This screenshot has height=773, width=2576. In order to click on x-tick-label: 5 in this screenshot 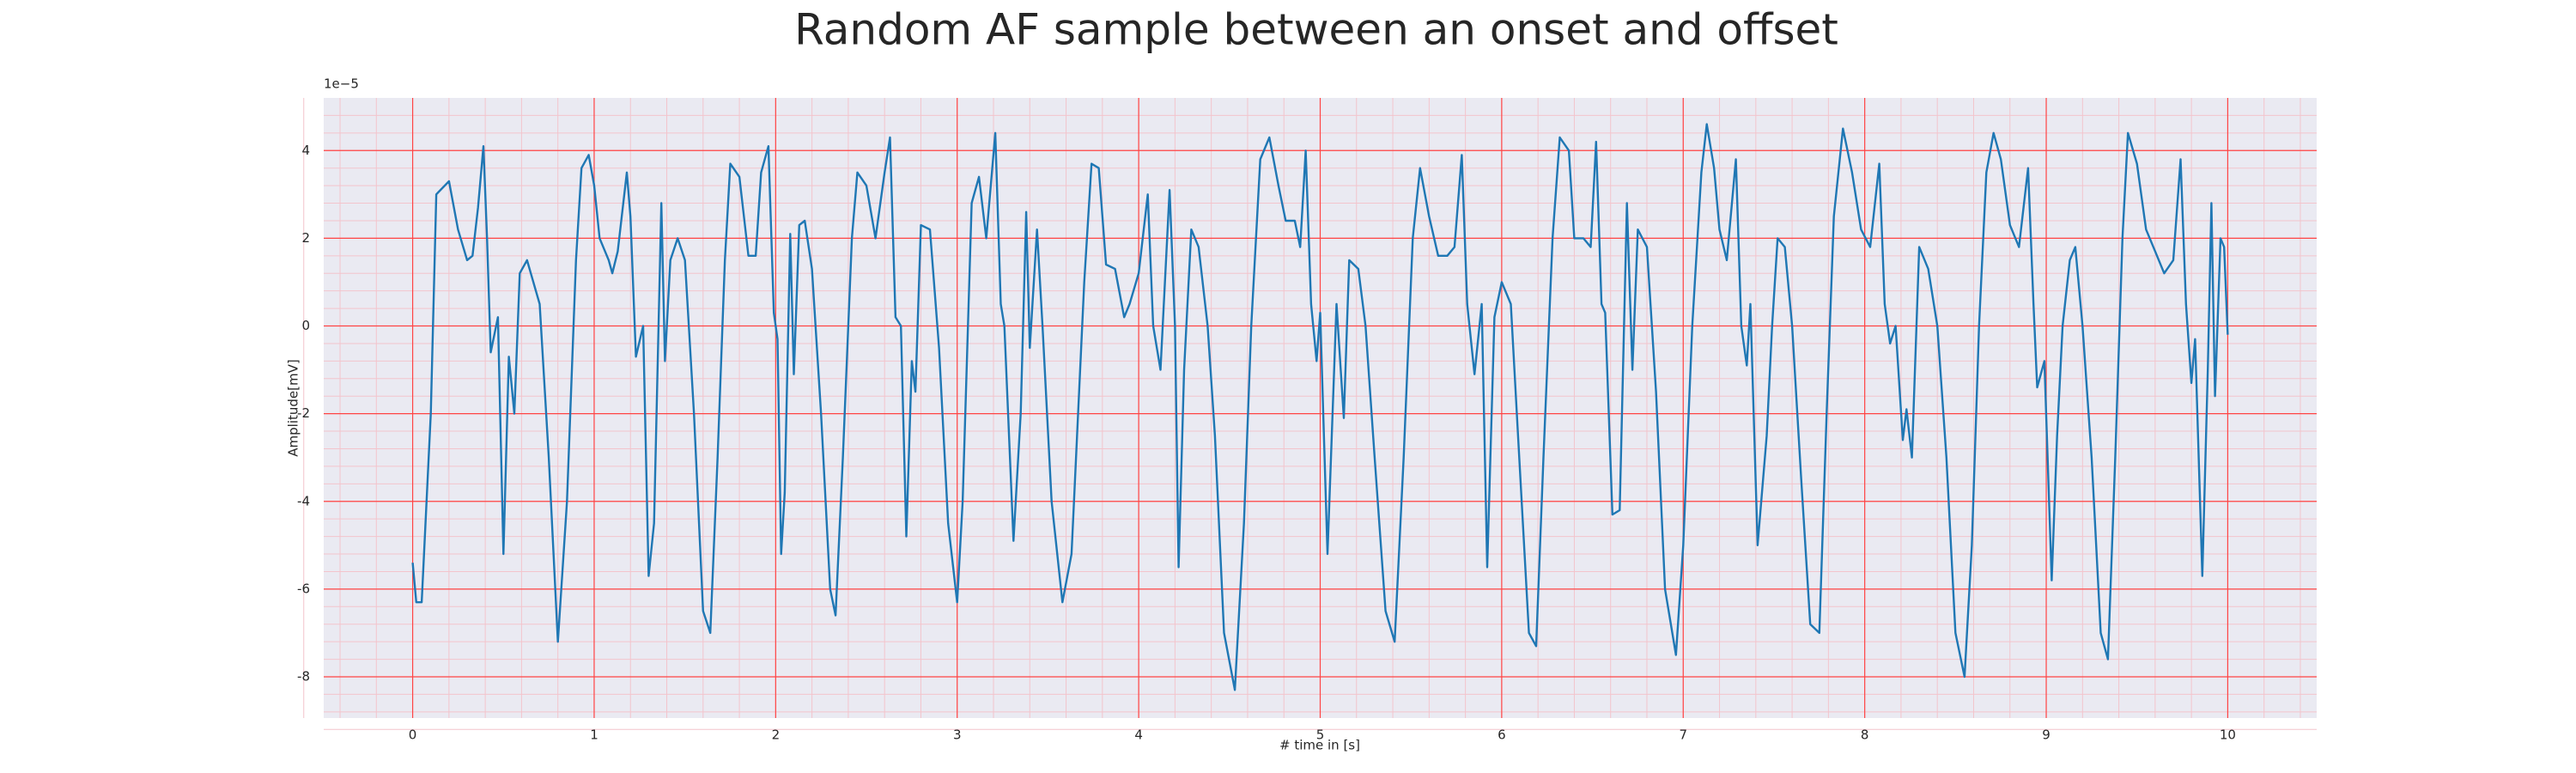, I will do `click(1320, 735)`.